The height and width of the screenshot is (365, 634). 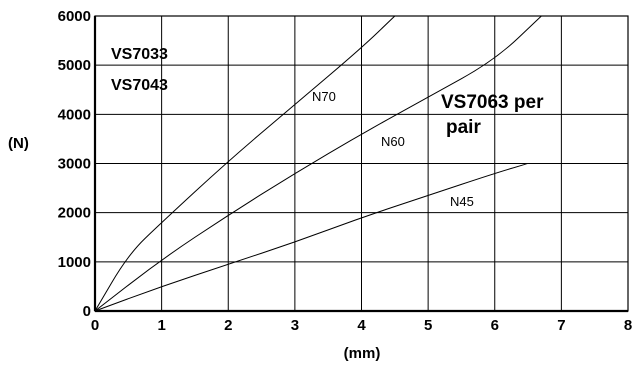 What do you see at coordinates (228, 325) in the screenshot?
I see `x-tick-label-2: 2` at bounding box center [228, 325].